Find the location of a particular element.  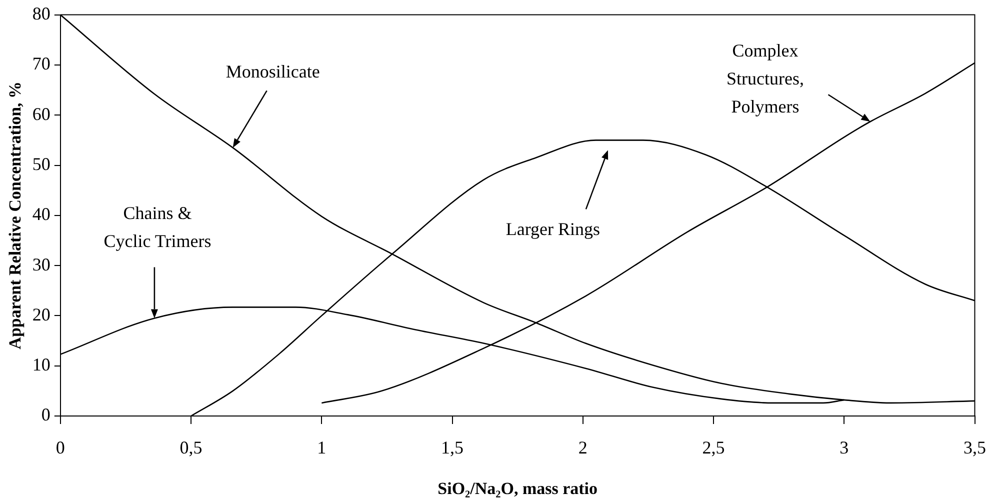

y-axis-title: Apparent Relative Concentration, % is located at coordinates (15, 215).